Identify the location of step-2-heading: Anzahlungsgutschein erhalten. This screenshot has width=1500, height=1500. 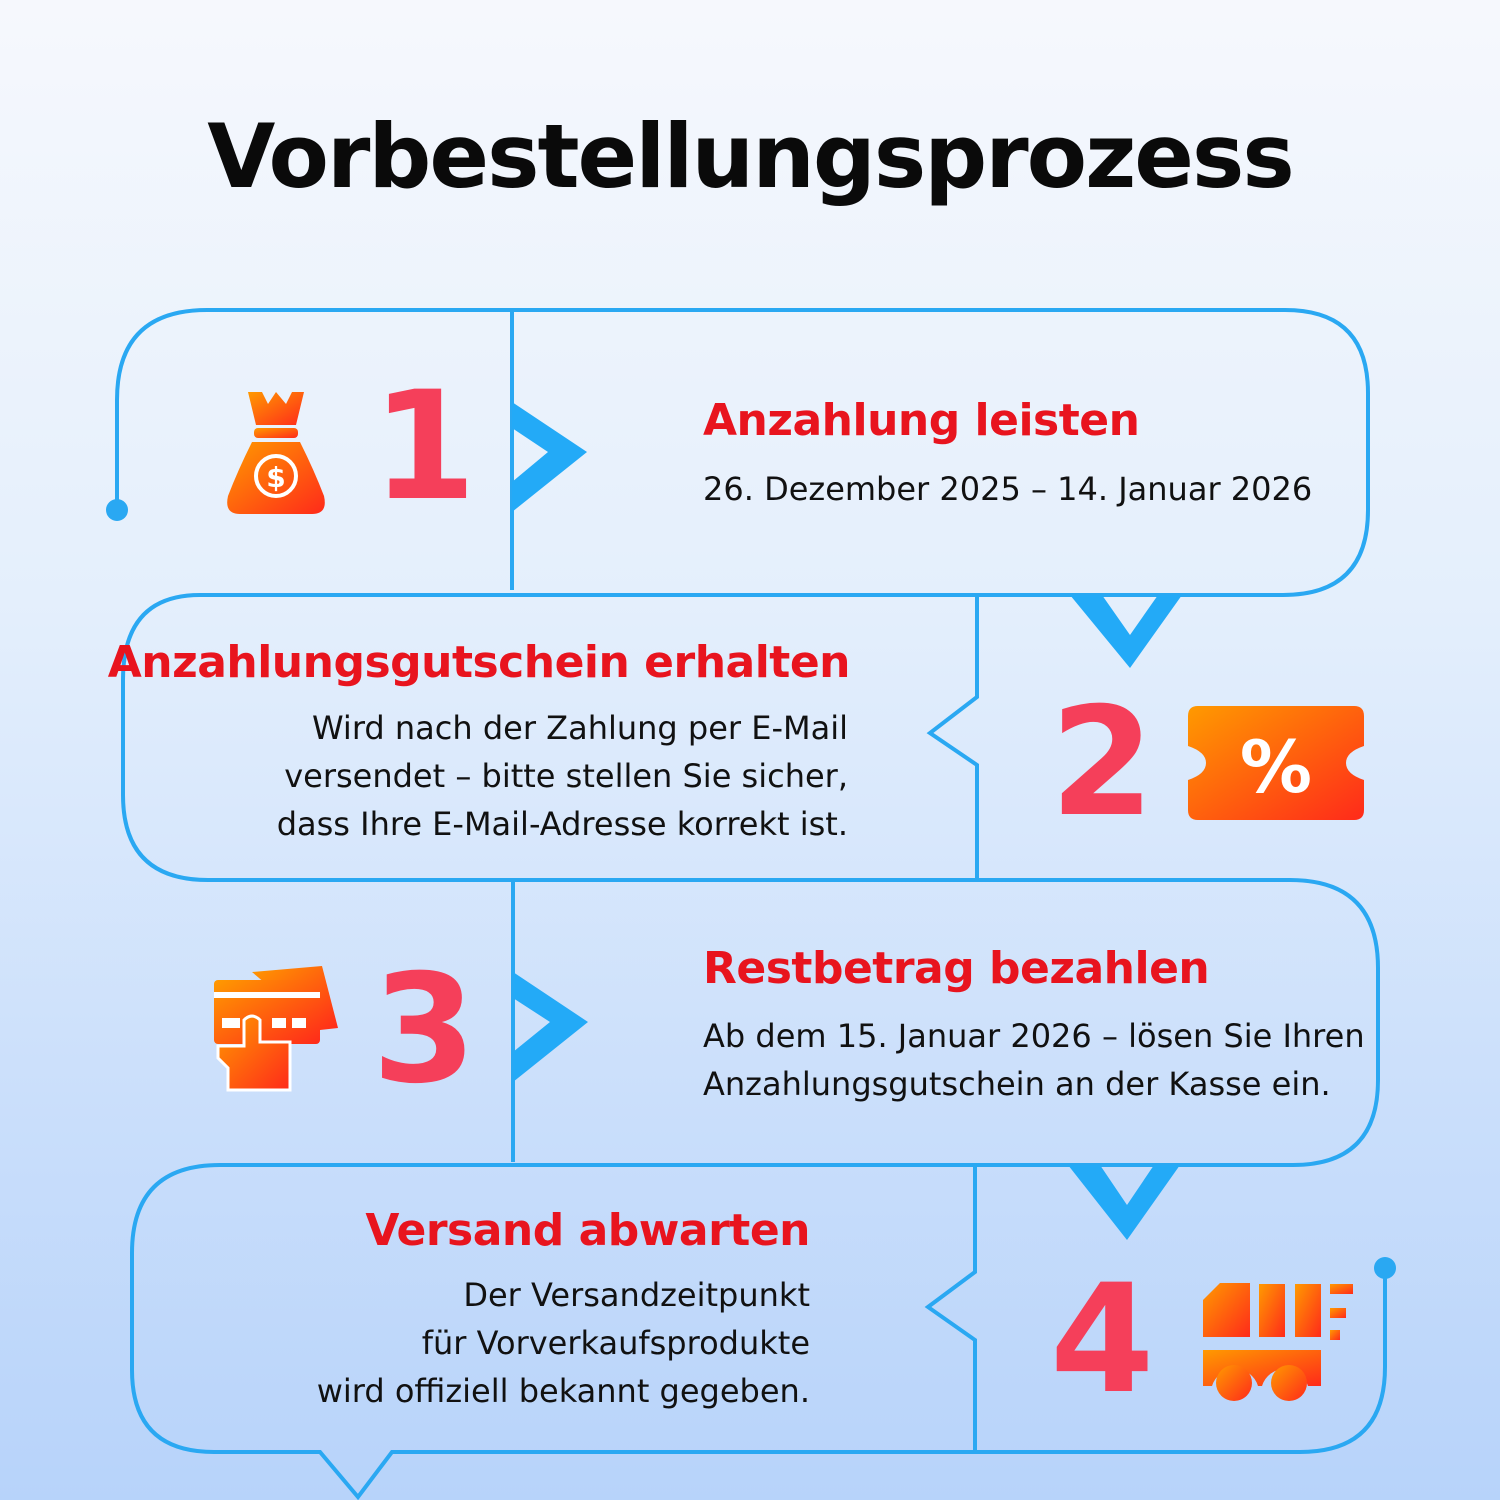
(479, 662).